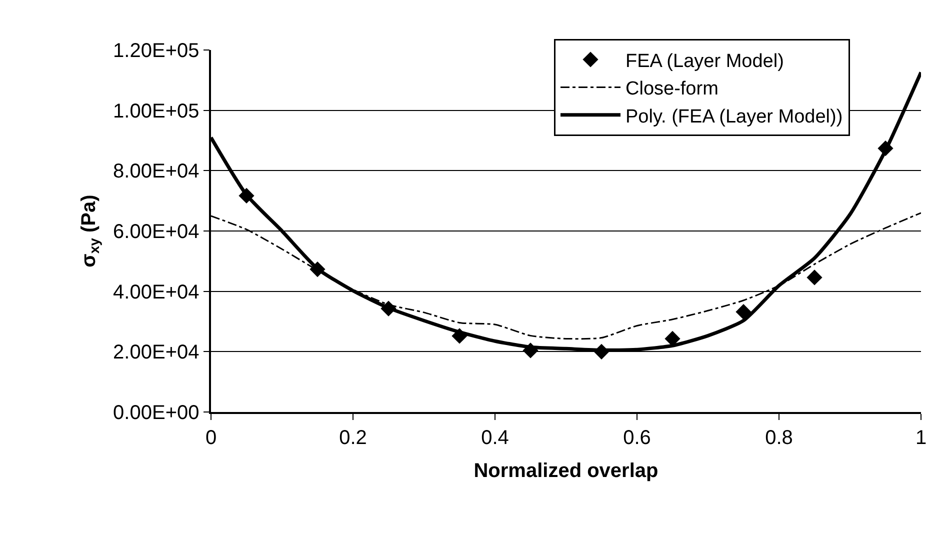 The width and height of the screenshot is (942, 544). I want to click on y-tick-label: 0.00E+00, so click(156, 413).